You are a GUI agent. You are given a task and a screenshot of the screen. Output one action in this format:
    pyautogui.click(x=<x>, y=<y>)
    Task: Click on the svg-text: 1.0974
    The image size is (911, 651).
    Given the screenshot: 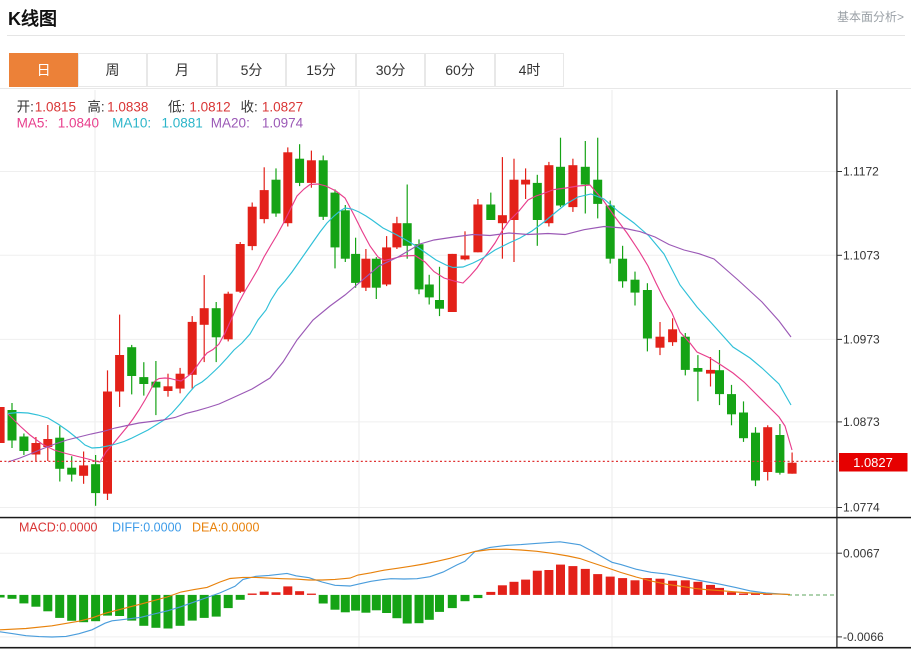 What is the action you would take?
    pyautogui.click(x=283, y=123)
    